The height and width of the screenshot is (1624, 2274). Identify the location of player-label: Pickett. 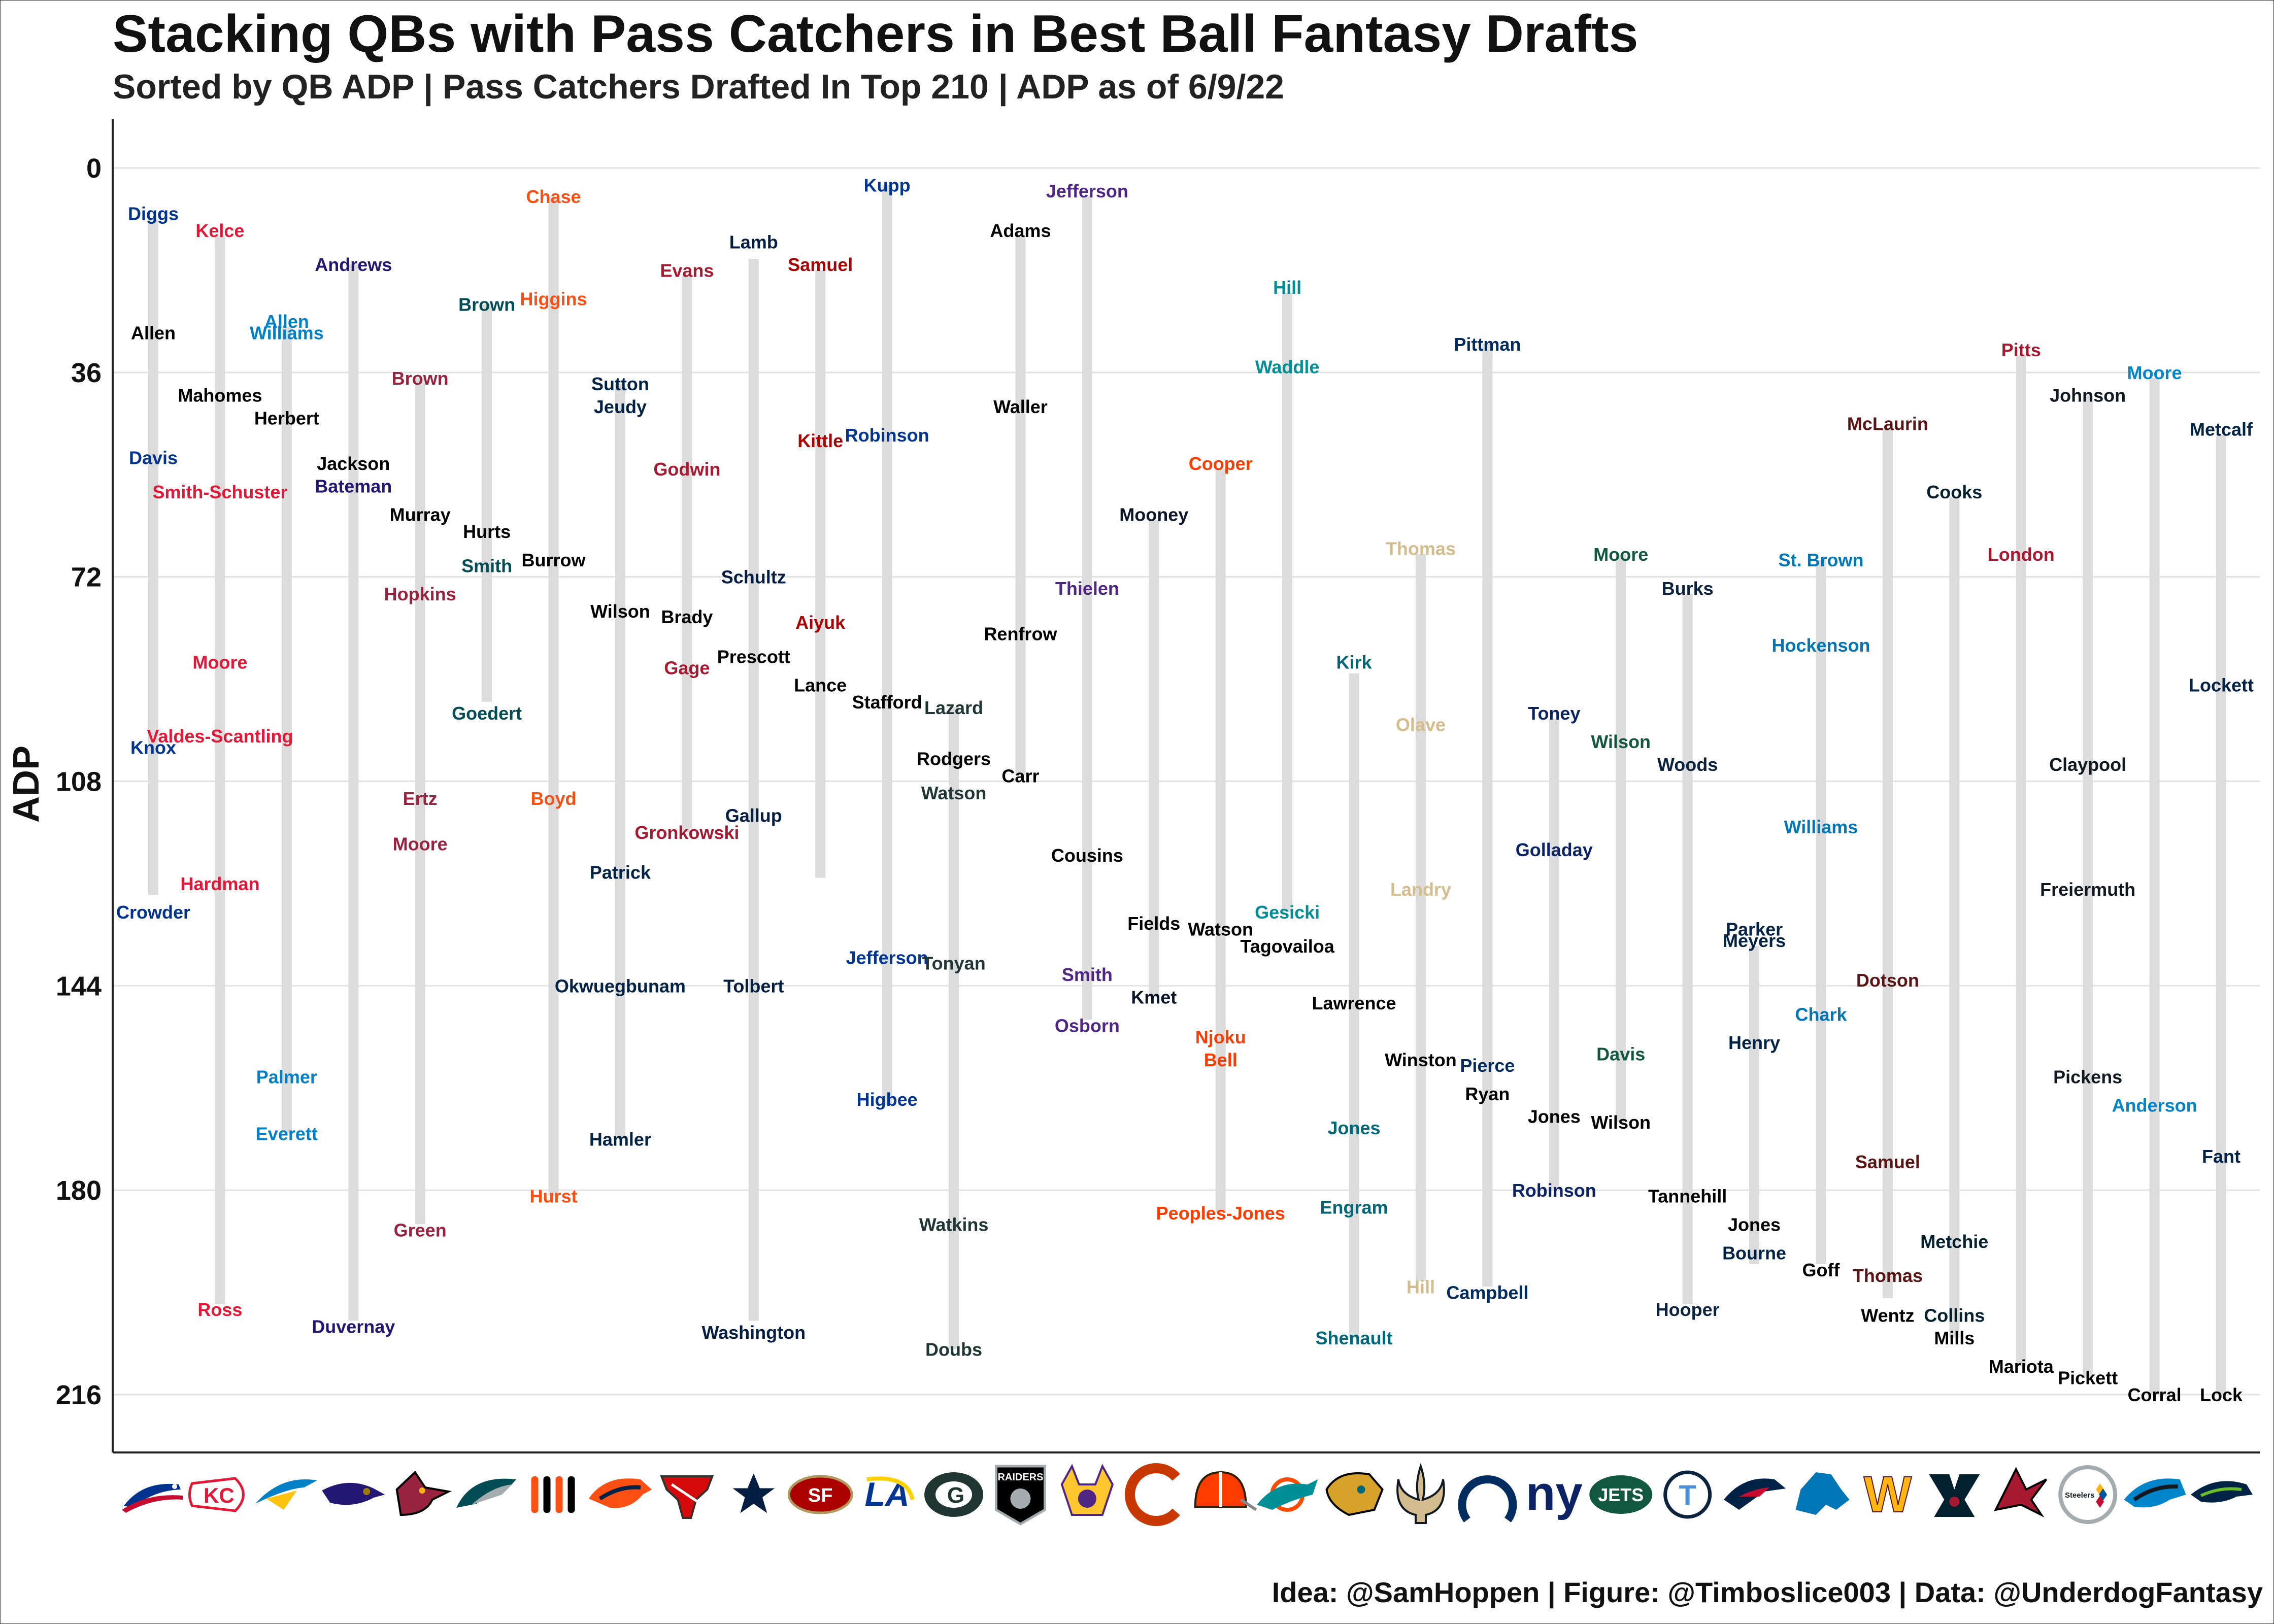
(2088, 1377).